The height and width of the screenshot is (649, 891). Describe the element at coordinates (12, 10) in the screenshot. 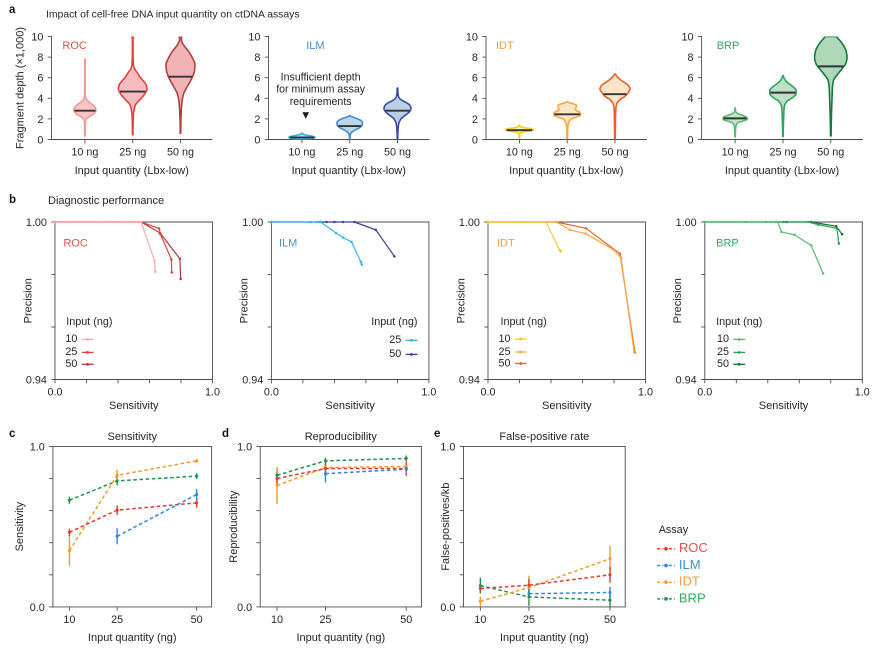

I see `svg-text: a` at that location.